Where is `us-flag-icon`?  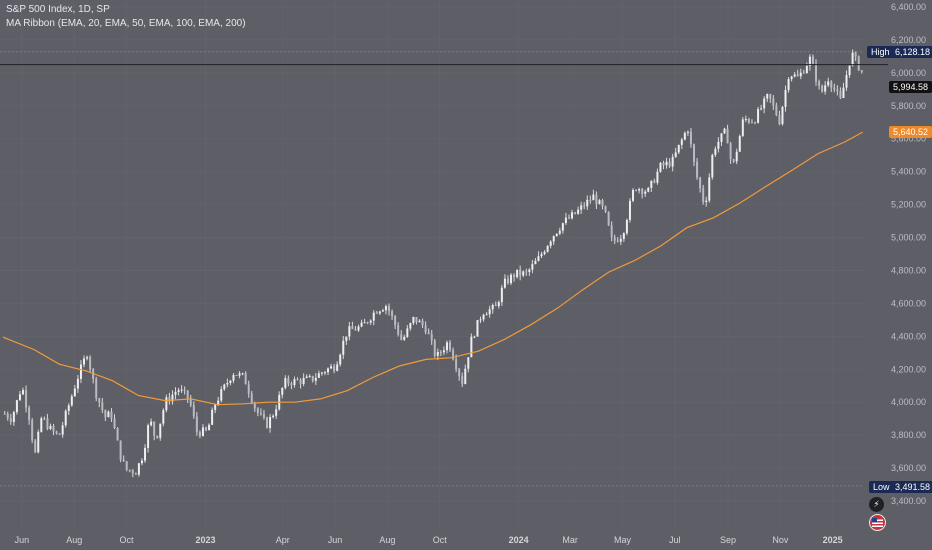 us-flag-icon is located at coordinates (877, 522).